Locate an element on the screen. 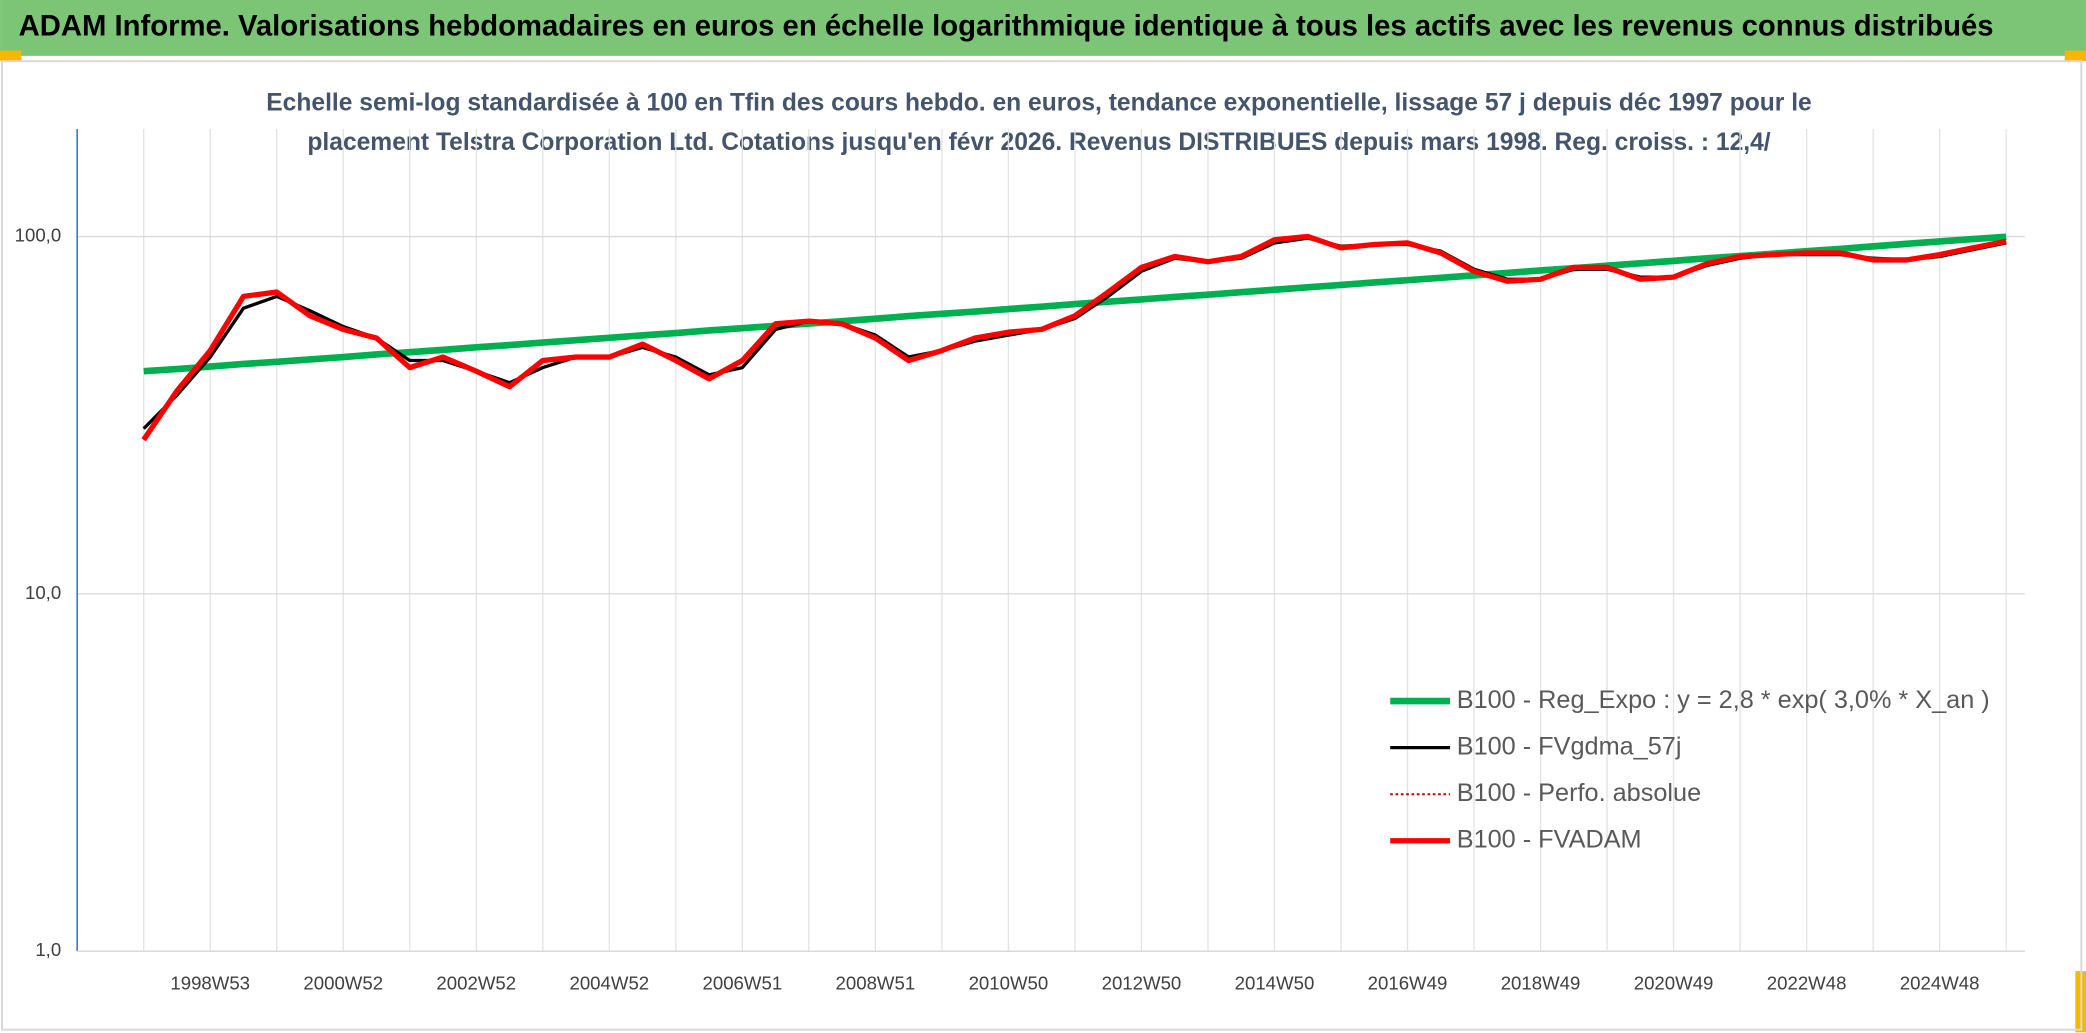  x-tick-label: 1998W53 is located at coordinates (210, 982).